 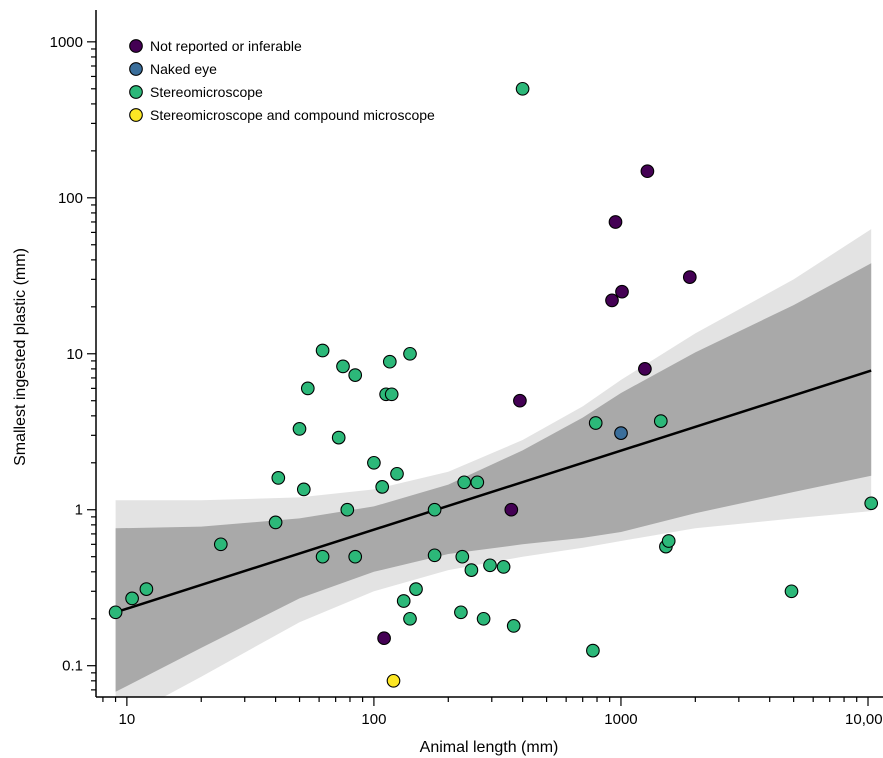 What do you see at coordinates (72, 666) in the screenshot?
I see `y-tick-label: 0.1` at bounding box center [72, 666].